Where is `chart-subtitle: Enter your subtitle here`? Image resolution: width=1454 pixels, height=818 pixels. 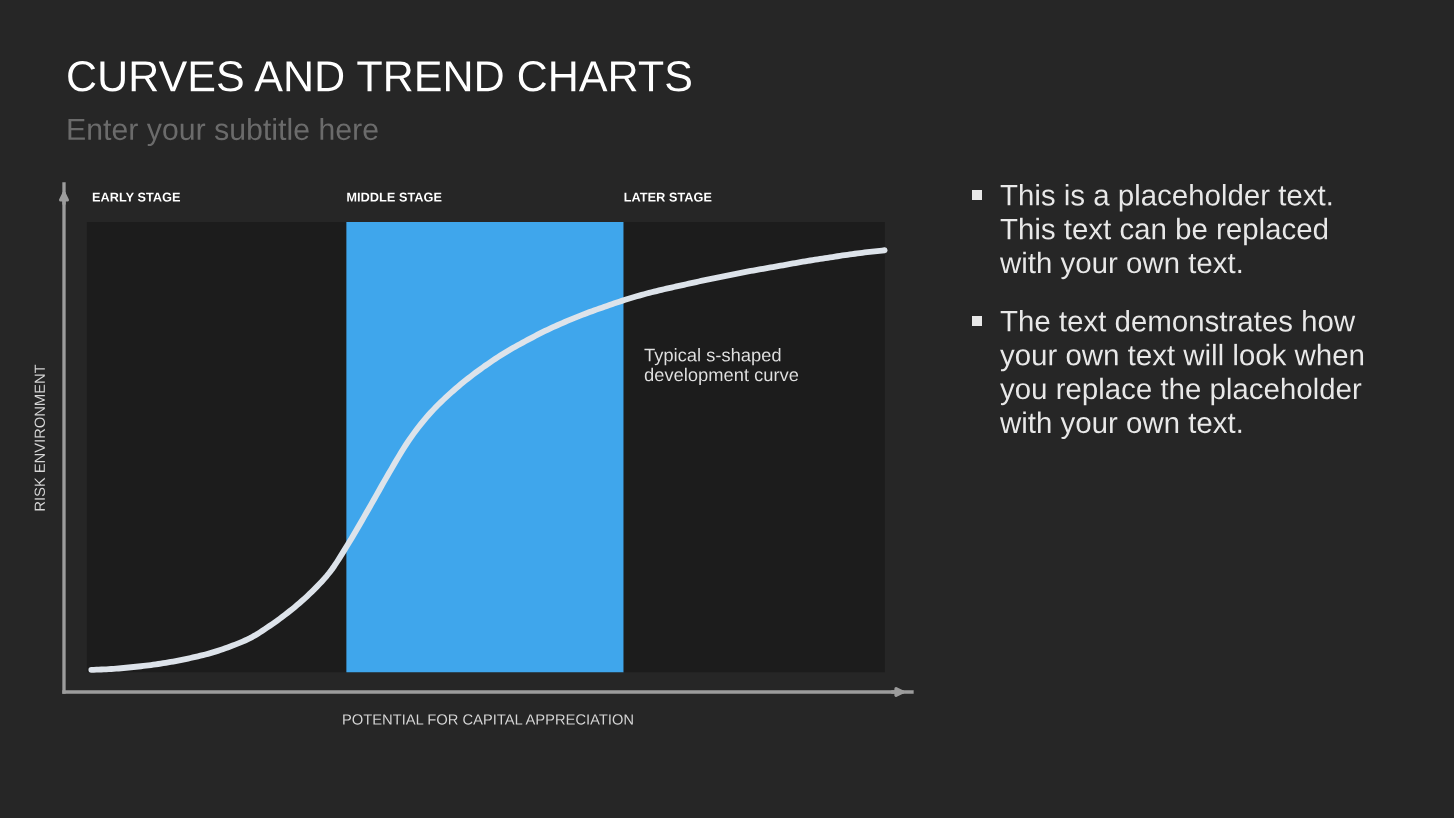 chart-subtitle: Enter your subtitle here is located at coordinates (223, 132).